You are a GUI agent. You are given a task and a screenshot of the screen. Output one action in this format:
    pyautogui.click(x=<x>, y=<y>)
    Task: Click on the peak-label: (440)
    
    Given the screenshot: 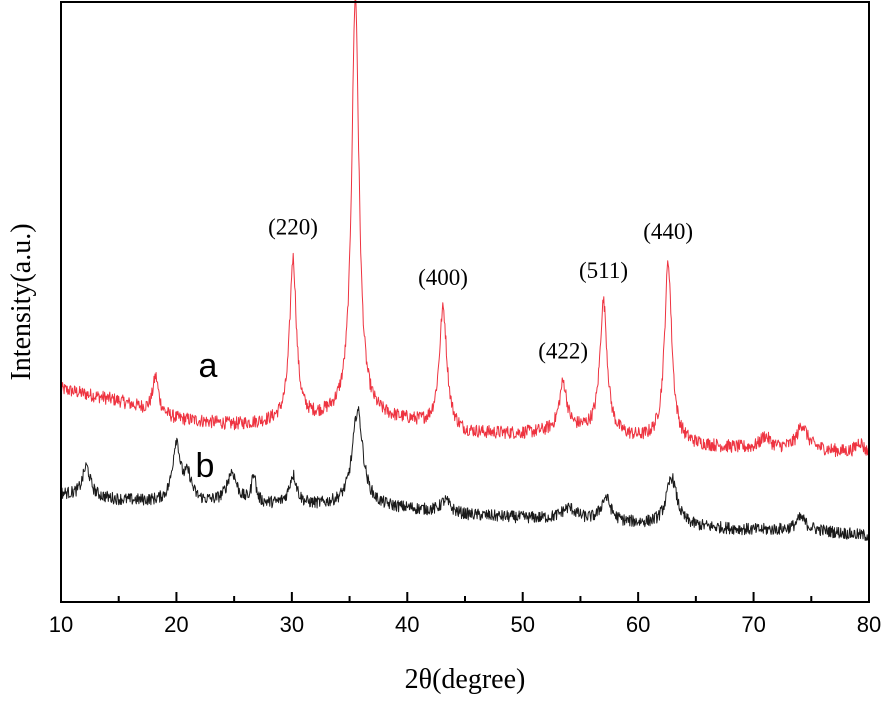 What is the action you would take?
    pyautogui.click(x=668, y=231)
    